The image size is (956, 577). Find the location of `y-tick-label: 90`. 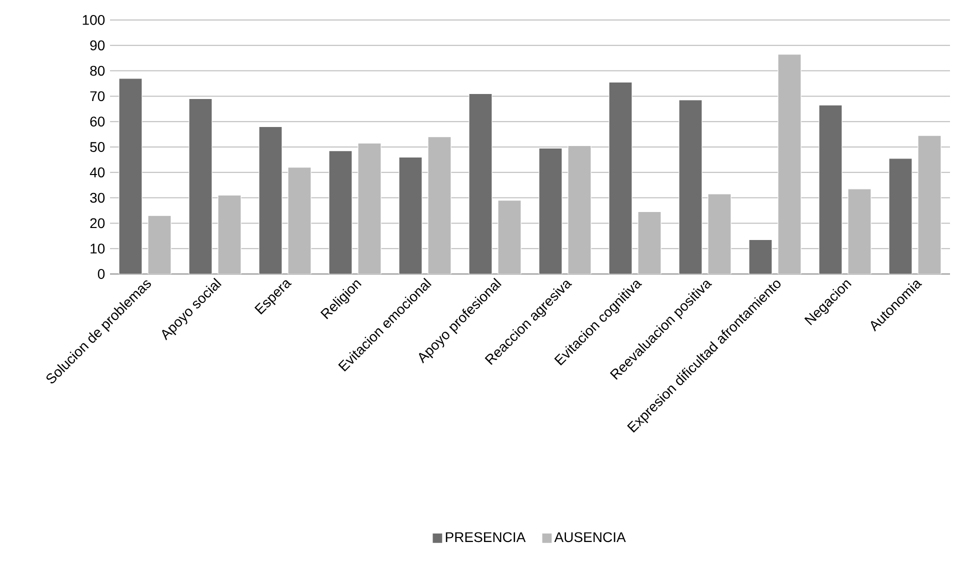

y-tick-label: 90 is located at coordinates (97, 45).